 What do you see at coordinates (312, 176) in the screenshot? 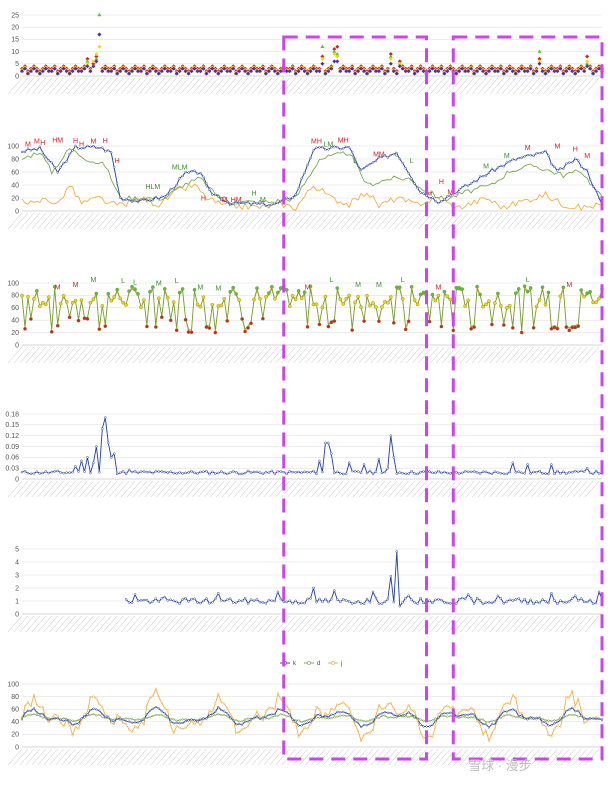
I see `series-d` at bounding box center [312, 176].